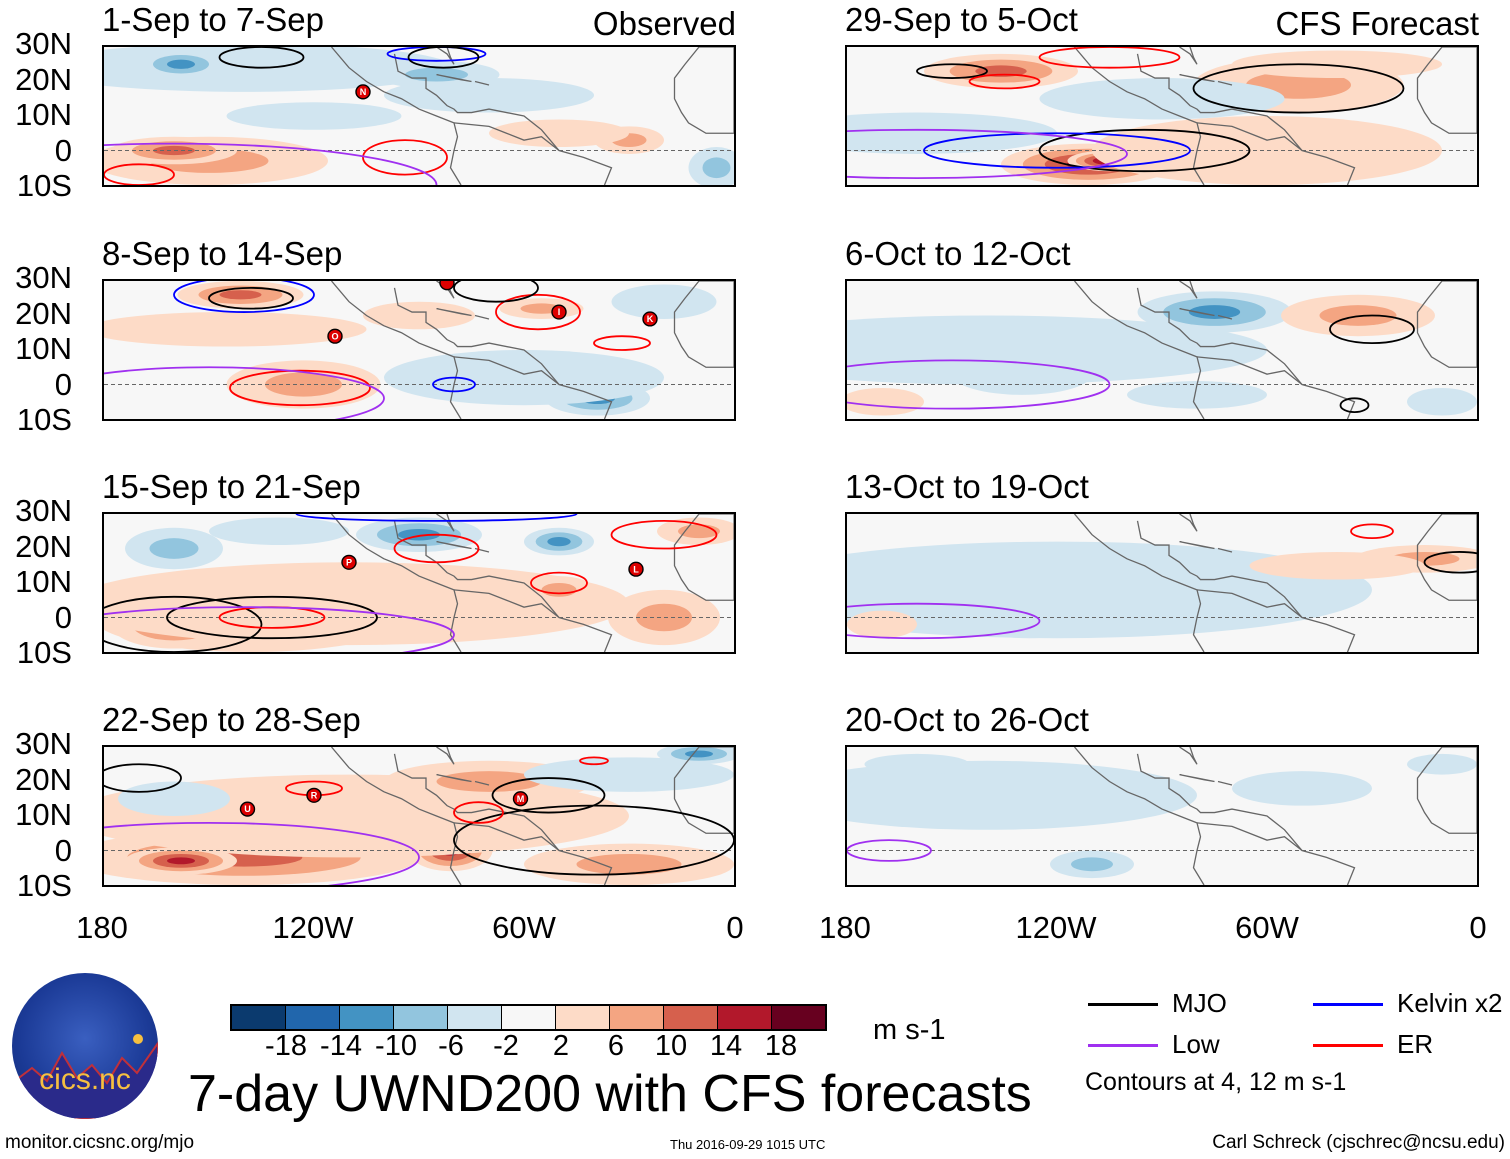 The image size is (1510, 1159). Describe the element at coordinates (636, 569) in the screenshot. I see `storm-letter: L` at that location.